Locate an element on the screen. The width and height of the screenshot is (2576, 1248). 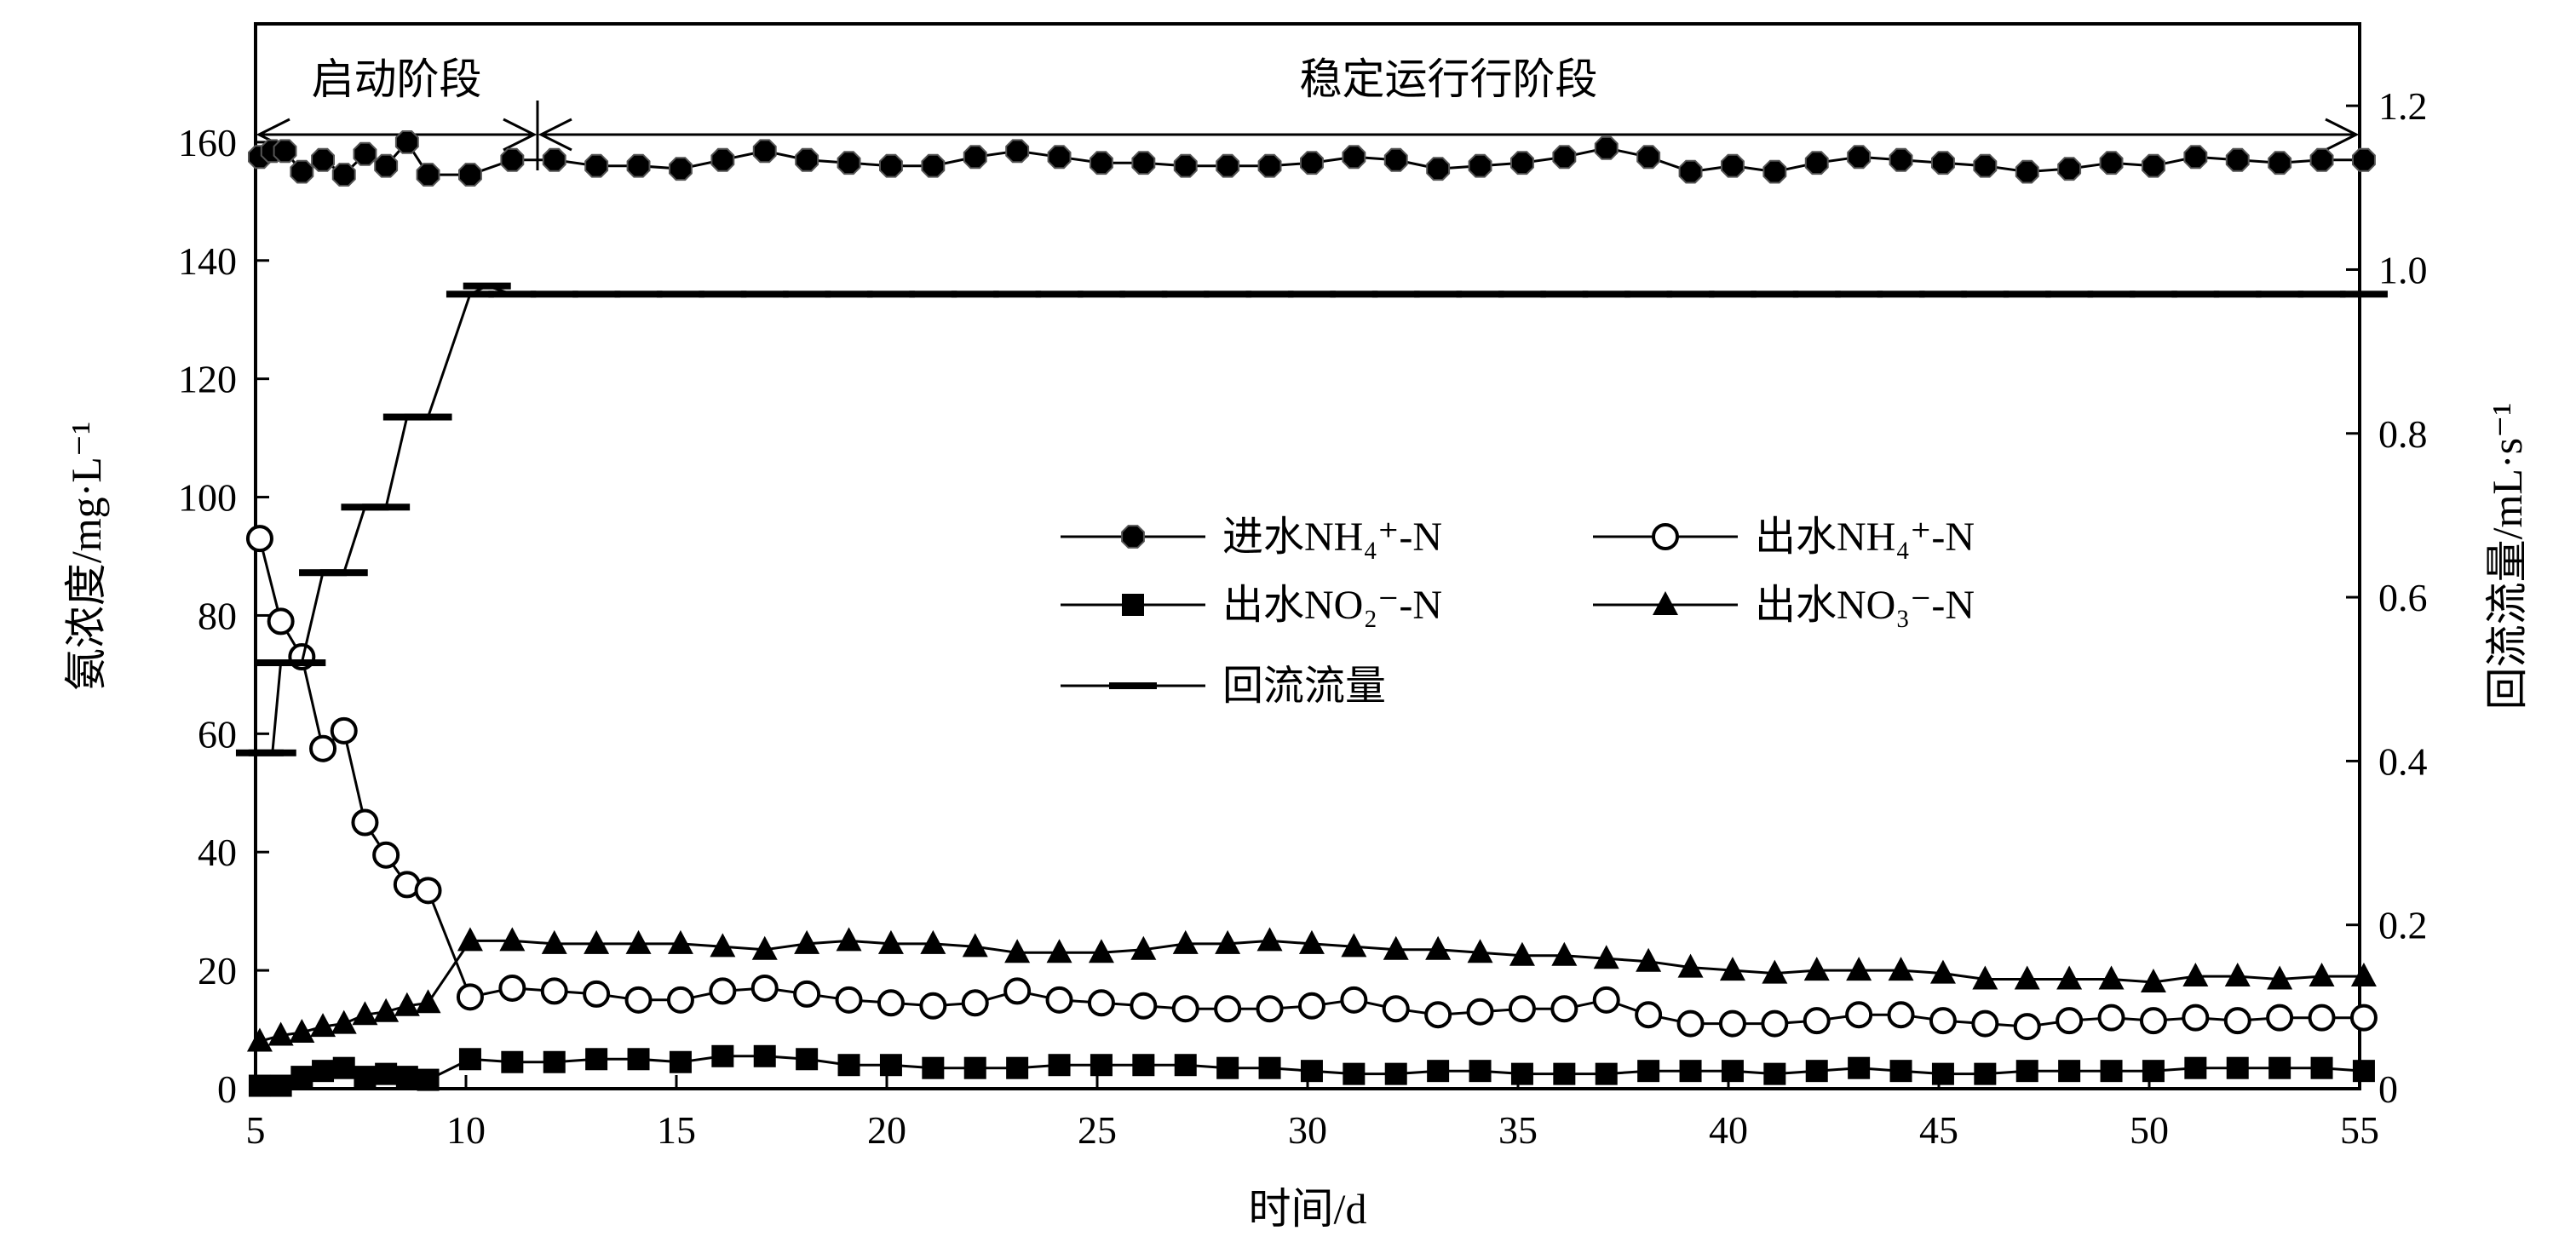
x-tick-label: 40 is located at coordinates (1728, 1130).